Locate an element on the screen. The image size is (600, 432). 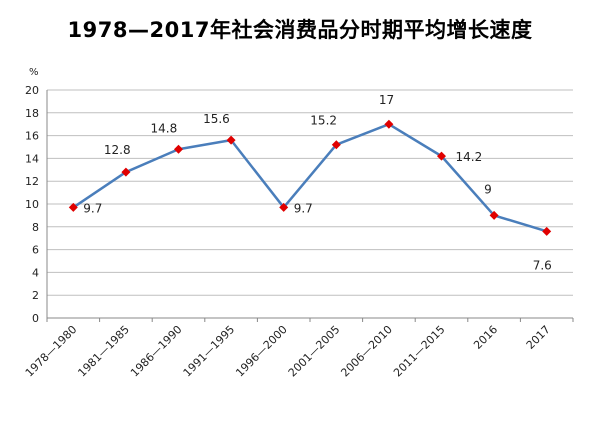
y-tick-label-10: 10 is located at coordinates (32, 204).